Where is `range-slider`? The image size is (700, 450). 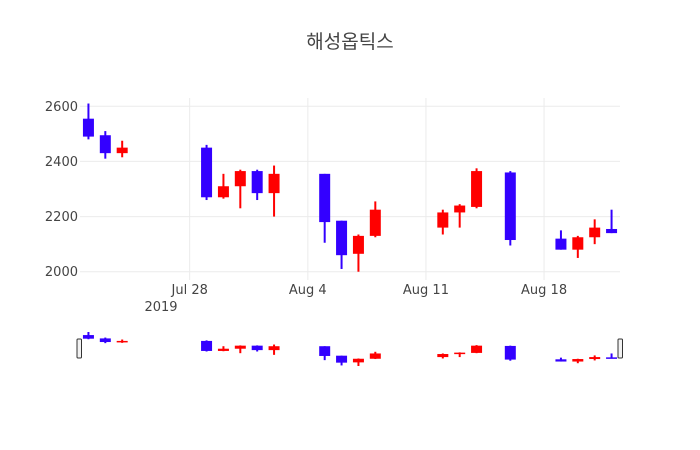
range-slider is located at coordinates (349, 349).